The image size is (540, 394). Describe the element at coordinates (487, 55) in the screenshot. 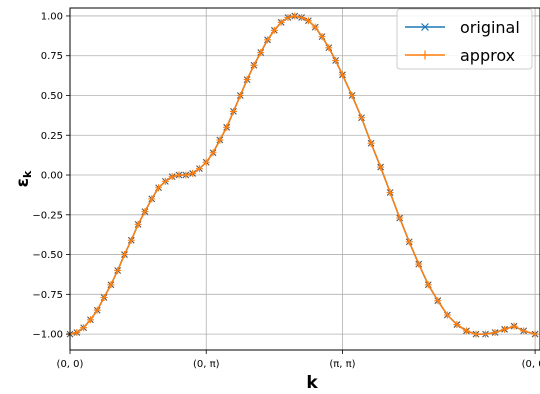

I see `legend-label-approx: approx` at that location.